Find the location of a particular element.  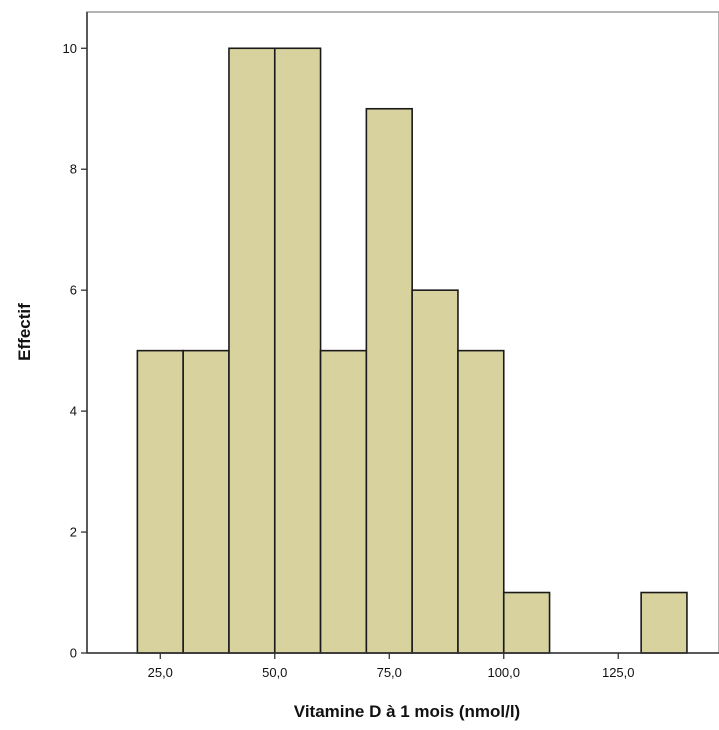

y-tick-label-2: 4 is located at coordinates (73, 411).